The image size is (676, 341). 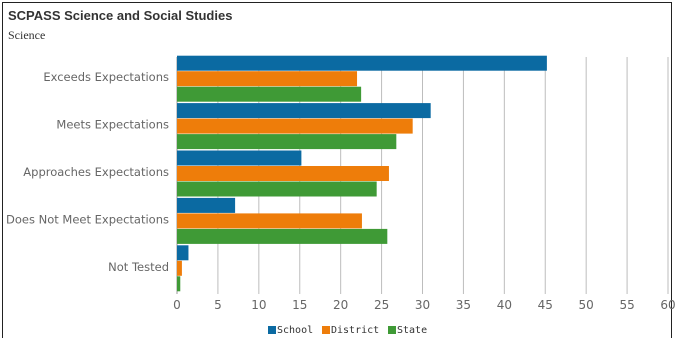 I want to click on x-tick-label: 25, so click(x=381, y=305).